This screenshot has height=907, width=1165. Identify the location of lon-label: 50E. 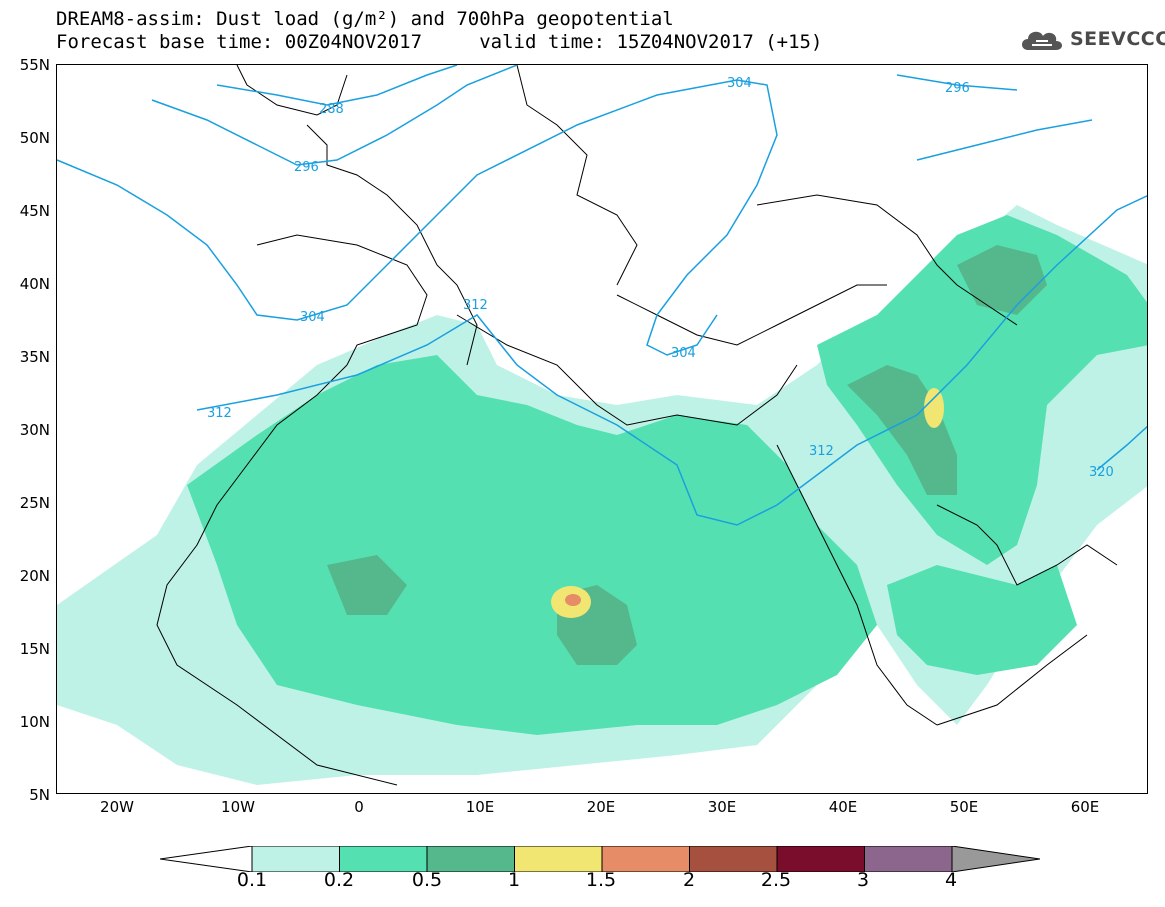
(964, 807).